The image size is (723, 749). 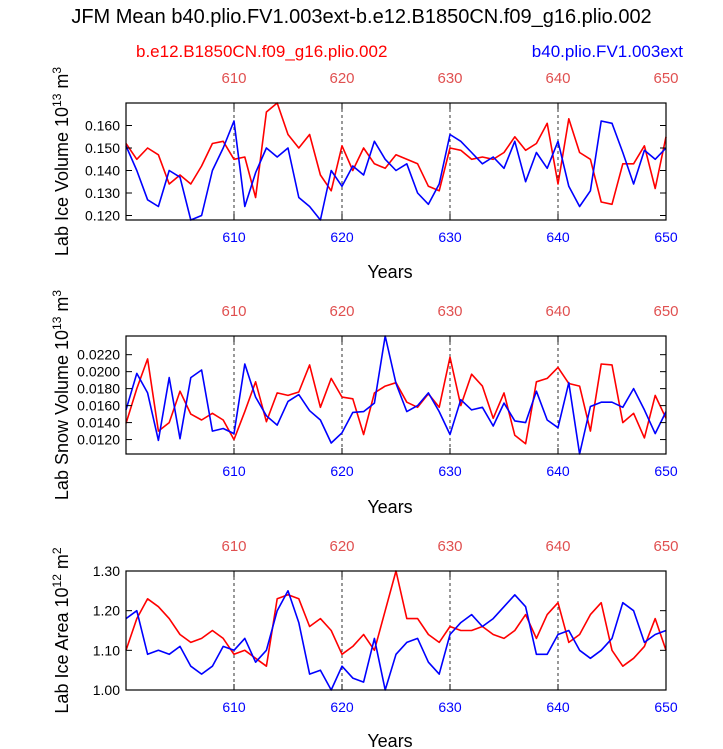 What do you see at coordinates (98, 406) in the screenshot?
I see `y-tick-label: 0.0160` at bounding box center [98, 406].